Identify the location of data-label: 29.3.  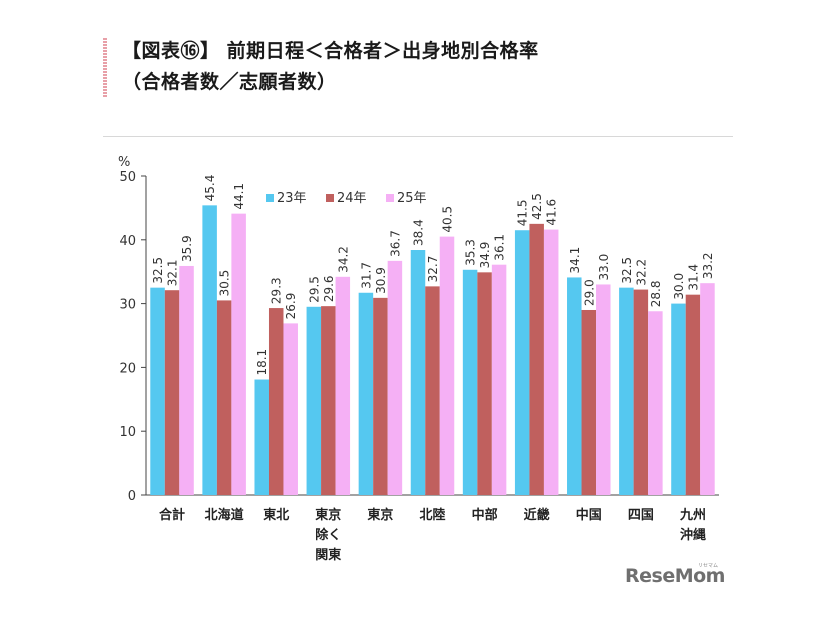
(277, 290).